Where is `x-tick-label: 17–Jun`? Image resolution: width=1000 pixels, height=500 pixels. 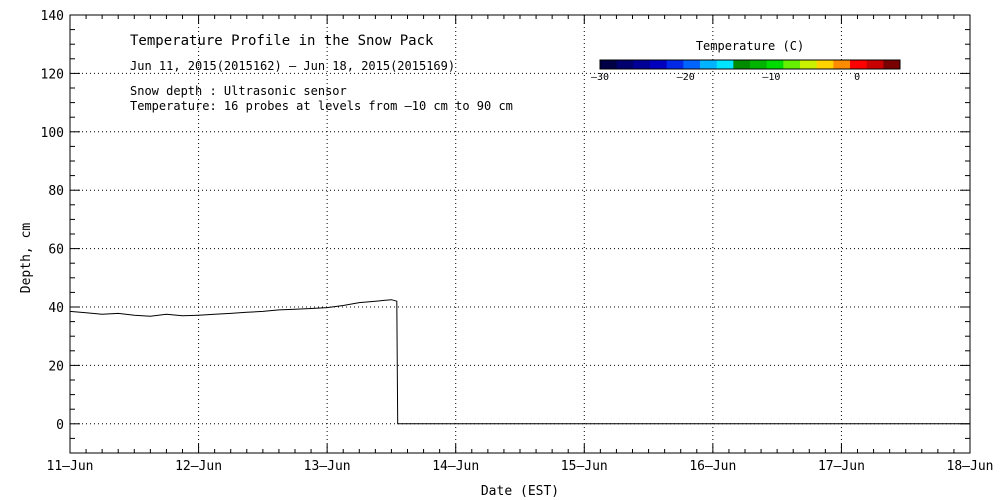
x-tick-label: 17–Jun is located at coordinates (841, 466).